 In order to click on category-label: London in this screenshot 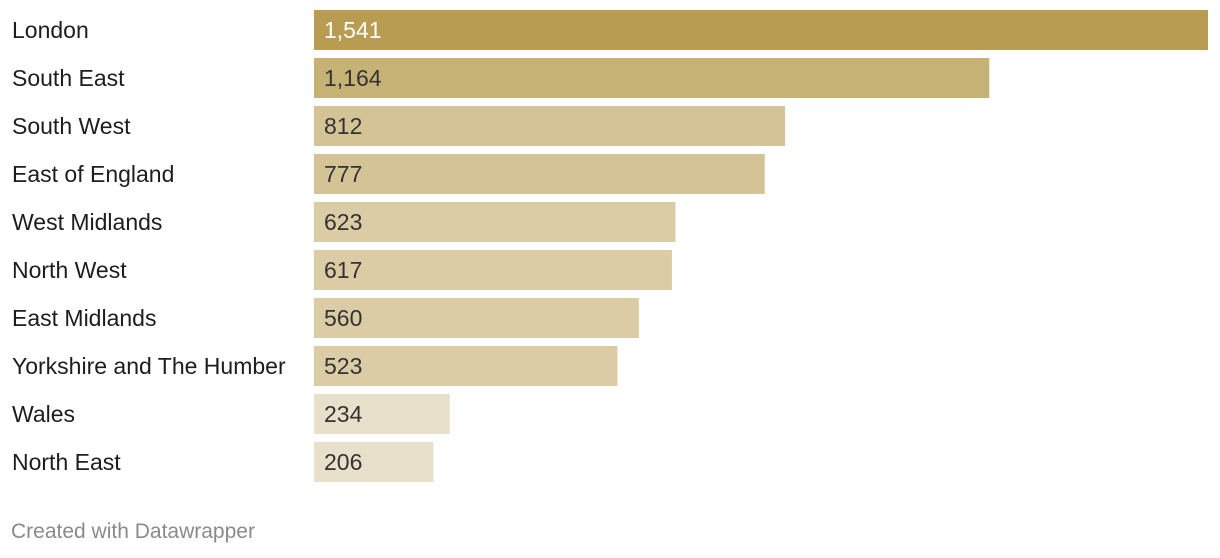, I will do `click(50, 30)`.